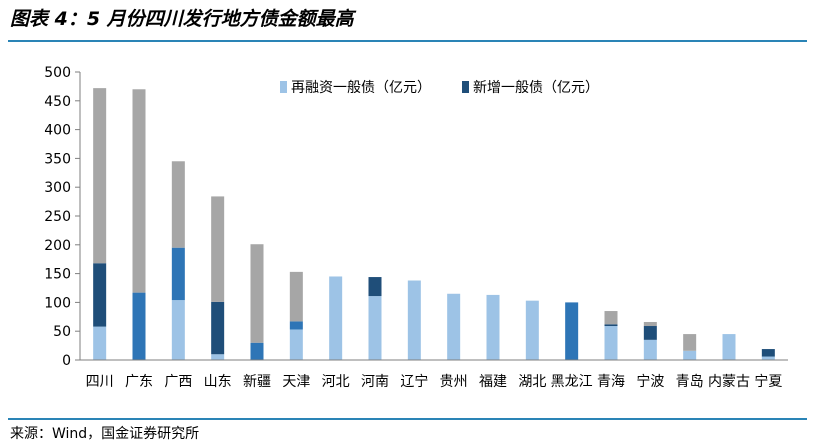 Image resolution: width=813 pixels, height=447 pixels. I want to click on x-tick-label: 河北, so click(336, 382).